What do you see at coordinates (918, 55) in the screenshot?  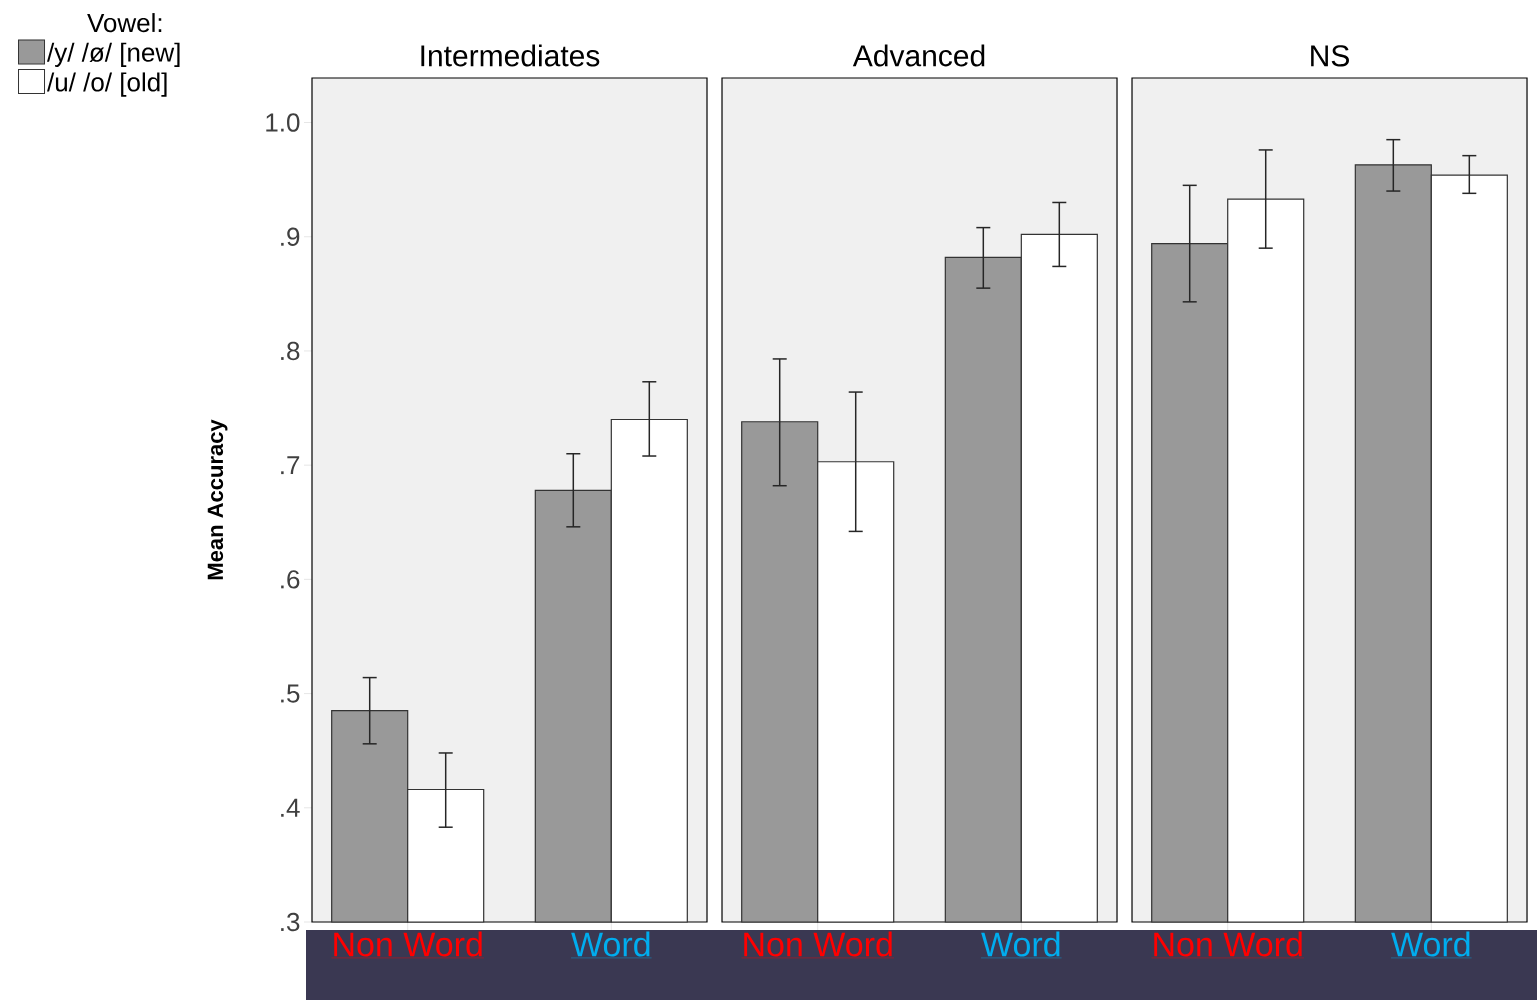 I see `chart-title: Advanced` at bounding box center [918, 55].